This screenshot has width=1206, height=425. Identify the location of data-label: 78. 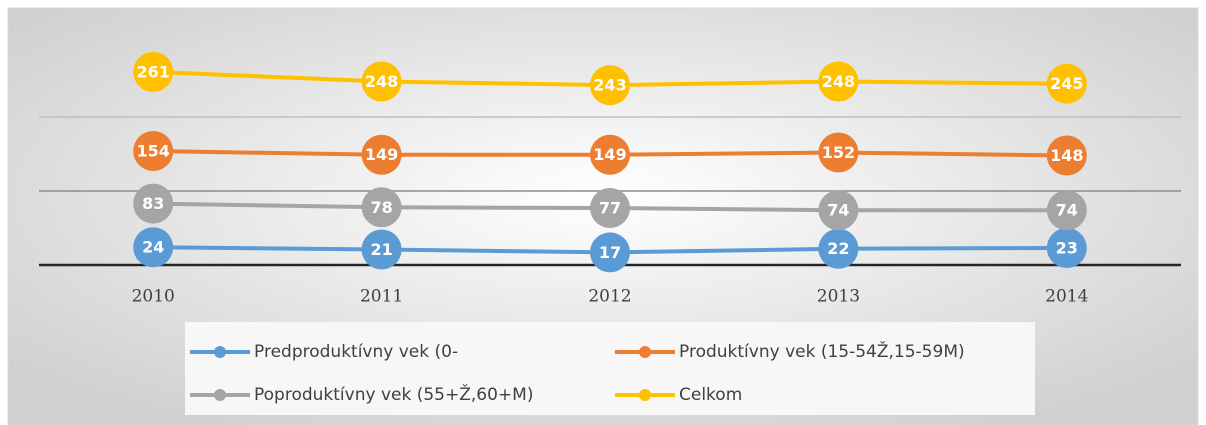
(381, 207).